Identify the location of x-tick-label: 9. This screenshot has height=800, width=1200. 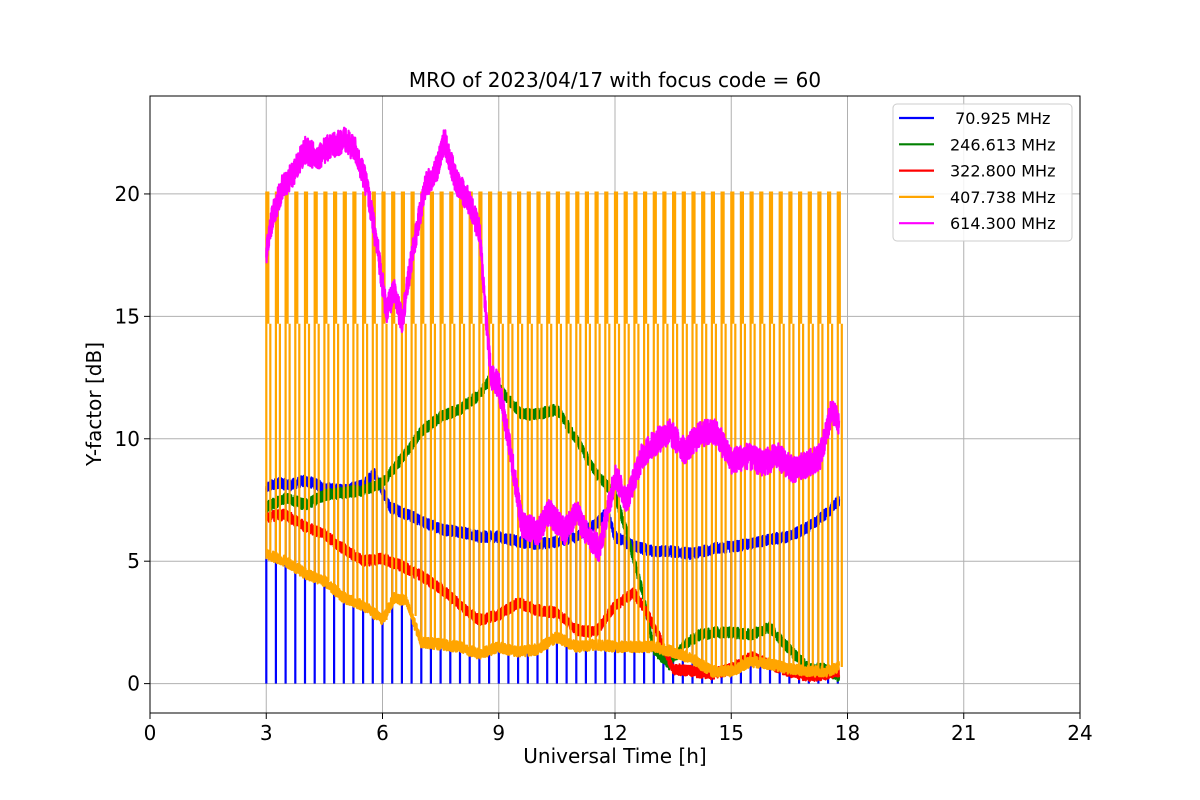
(498, 733).